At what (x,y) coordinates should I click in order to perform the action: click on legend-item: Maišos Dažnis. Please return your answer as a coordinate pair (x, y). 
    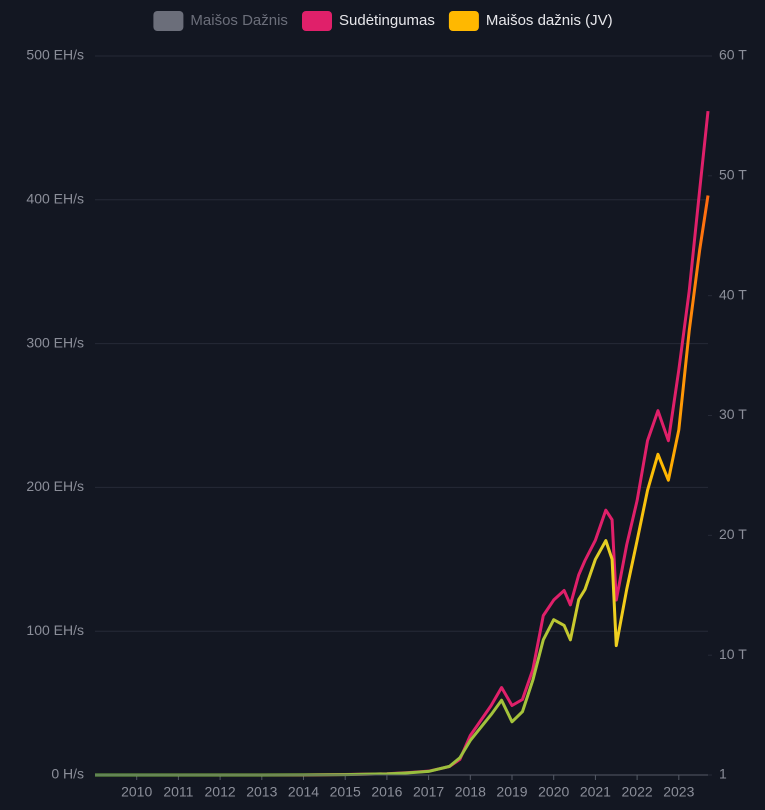
    Looking at the image, I should click on (220, 21).